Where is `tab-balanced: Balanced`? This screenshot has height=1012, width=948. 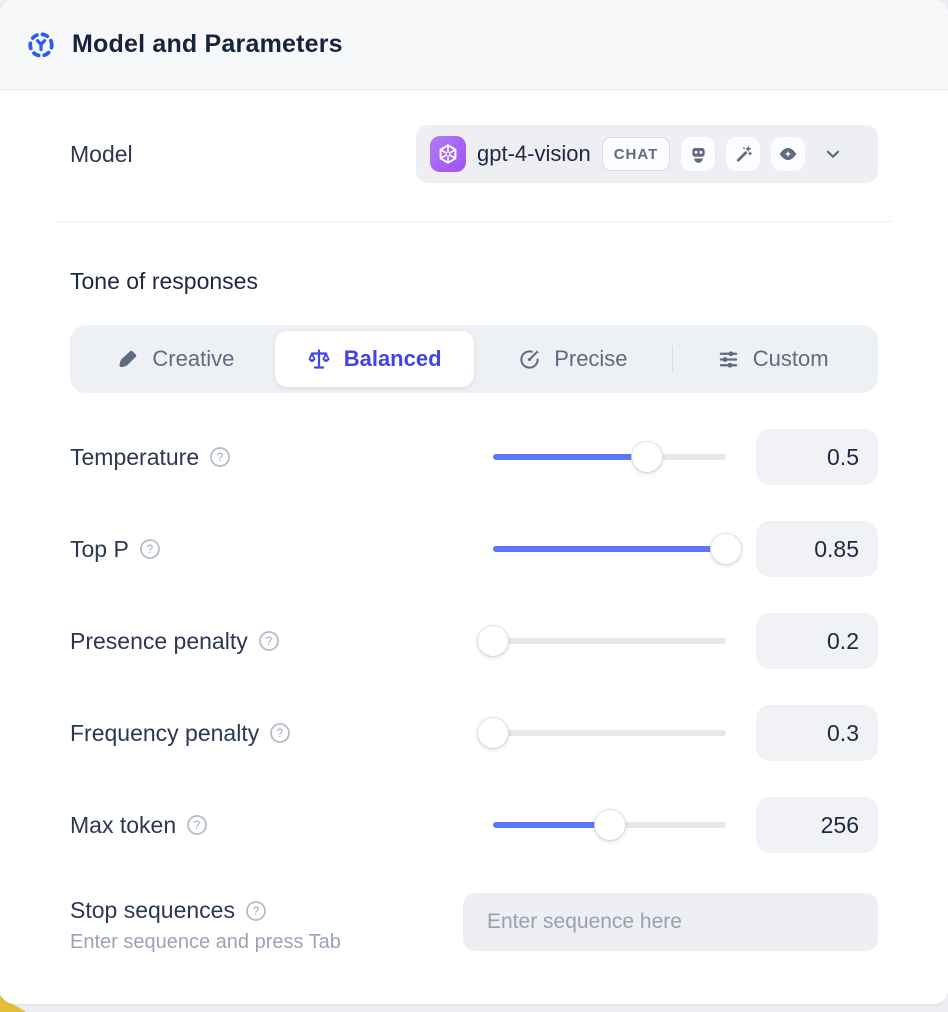 tab-balanced: Balanced is located at coordinates (374, 359).